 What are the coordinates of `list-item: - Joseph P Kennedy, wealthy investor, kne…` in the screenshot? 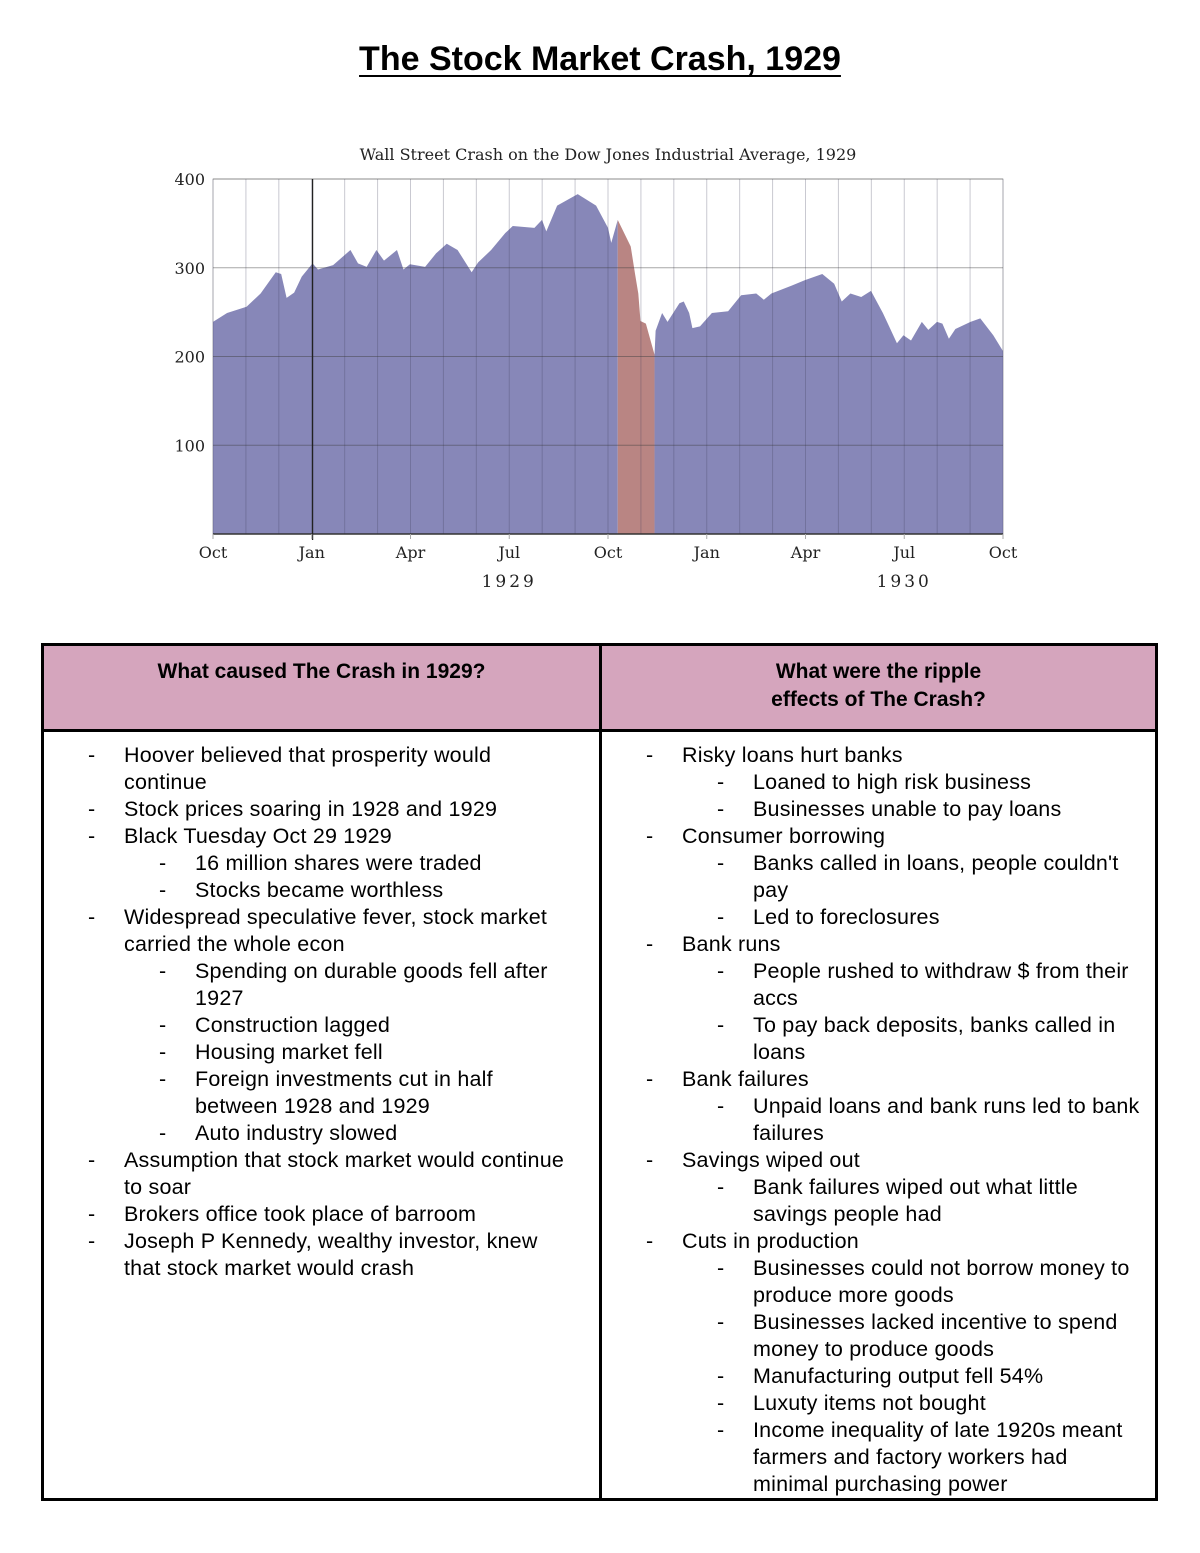 It's located at (311, 1255).